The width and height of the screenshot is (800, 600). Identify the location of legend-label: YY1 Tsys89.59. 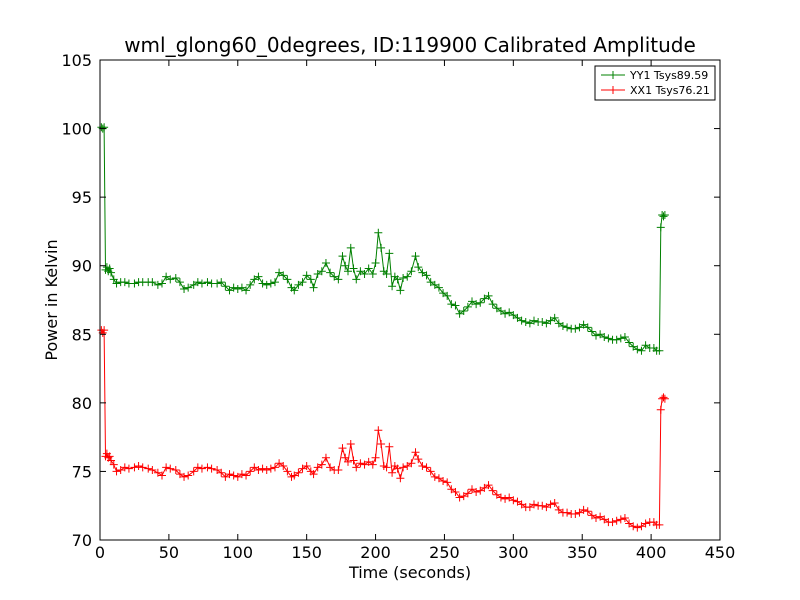
(668, 75).